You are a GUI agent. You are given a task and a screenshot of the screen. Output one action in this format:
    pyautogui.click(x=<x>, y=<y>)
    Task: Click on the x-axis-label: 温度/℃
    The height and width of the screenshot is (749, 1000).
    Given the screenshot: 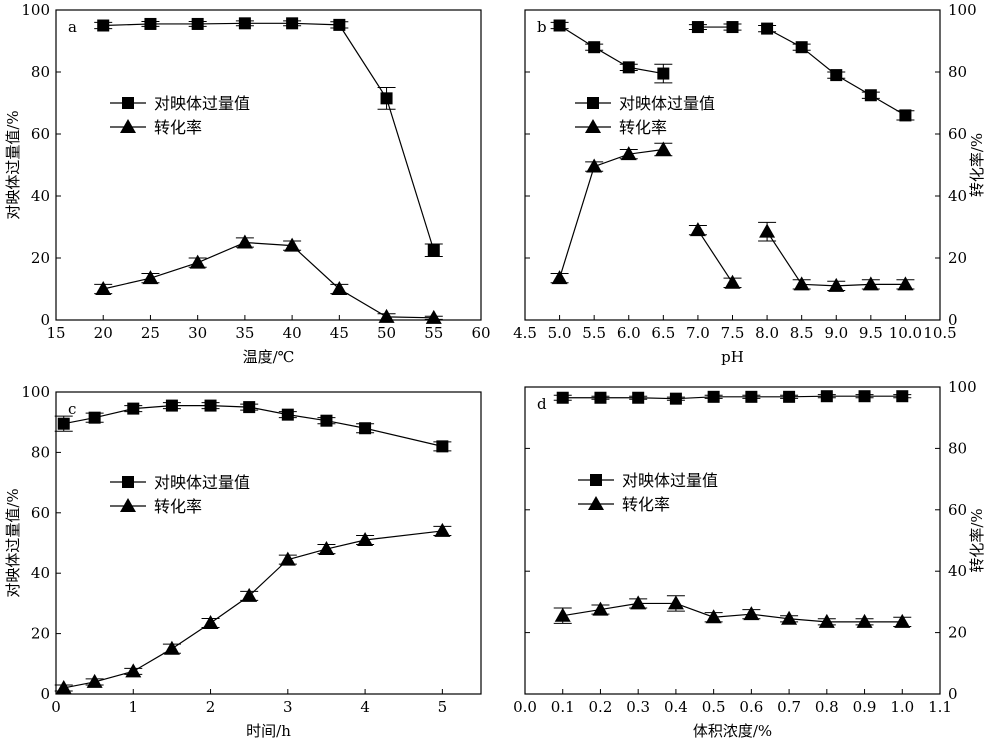 What is the action you would take?
    pyautogui.click(x=269, y=357)
    